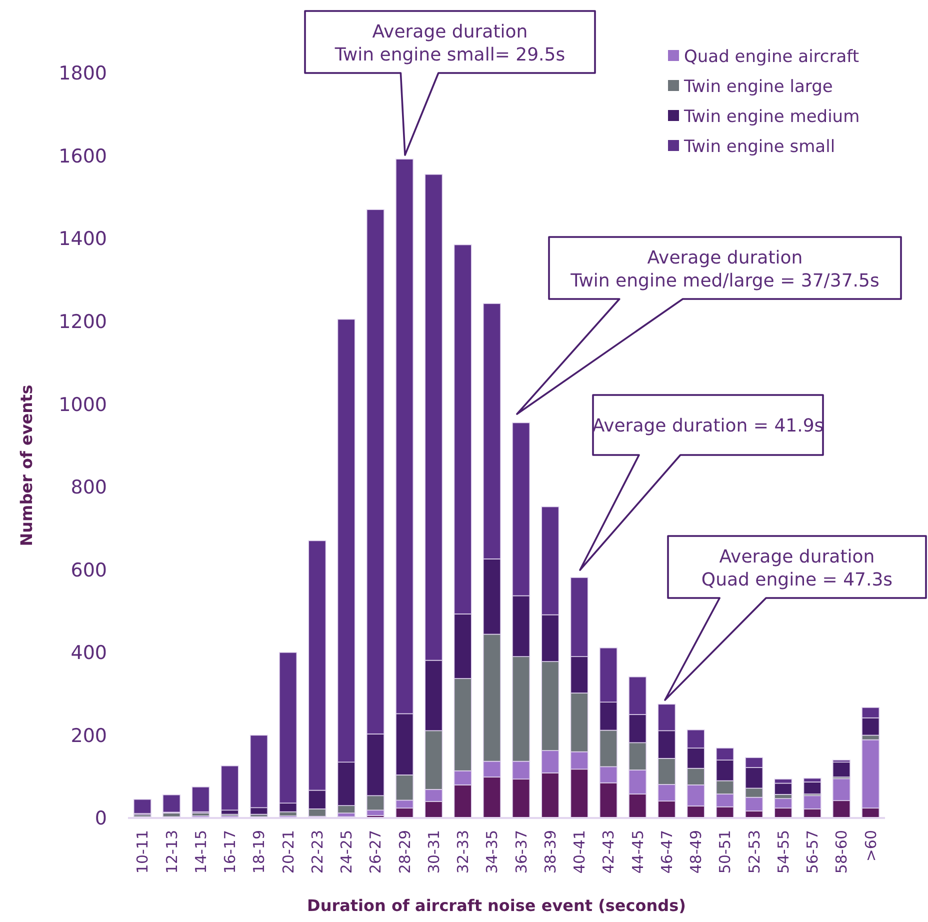  I want to click on x-tick-label: 54-55, so click(783, 852).